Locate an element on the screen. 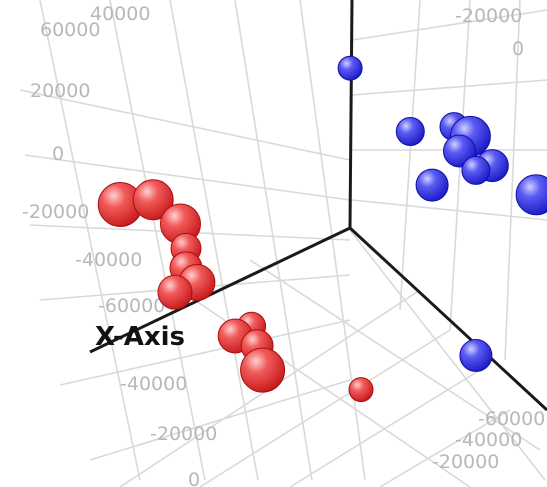  tick-label: 40000 is located at coordinates (120, 14).